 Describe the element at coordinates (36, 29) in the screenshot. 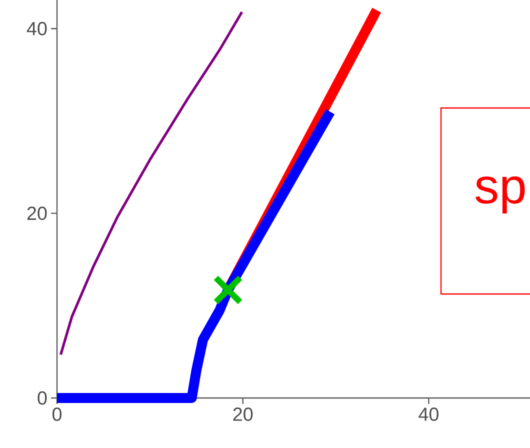

I see `y-tick-label: 40` at that location.